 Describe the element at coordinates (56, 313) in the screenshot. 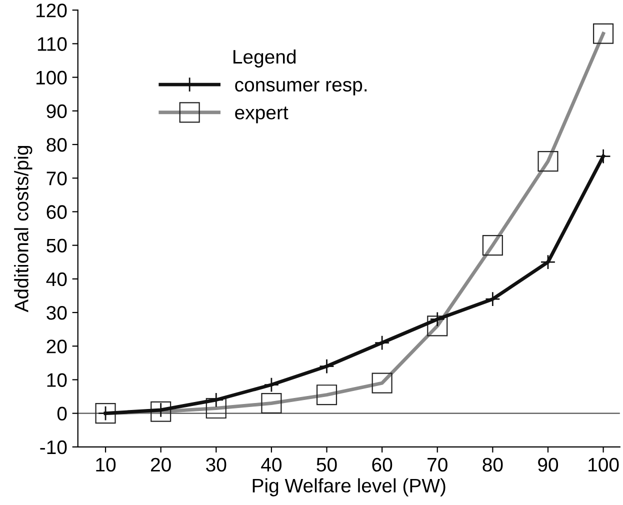

I see `y-tick-label: 30` at that location.